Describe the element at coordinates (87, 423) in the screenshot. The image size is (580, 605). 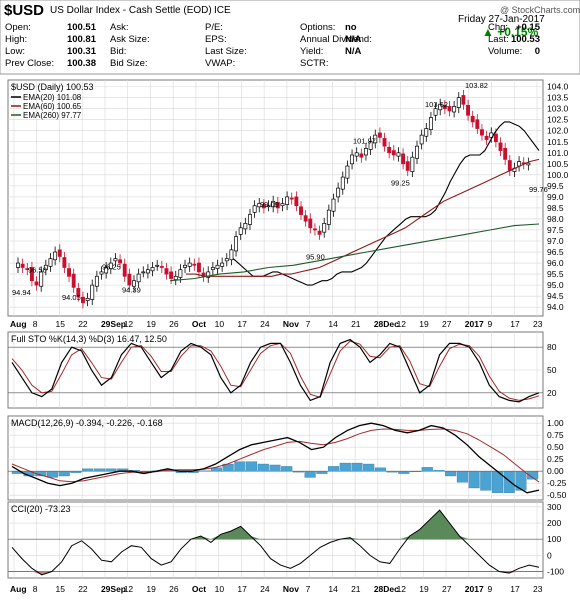
I see `panel-title: MACD(12,26,9) -0.394, -0.226, -0.168` at that location.